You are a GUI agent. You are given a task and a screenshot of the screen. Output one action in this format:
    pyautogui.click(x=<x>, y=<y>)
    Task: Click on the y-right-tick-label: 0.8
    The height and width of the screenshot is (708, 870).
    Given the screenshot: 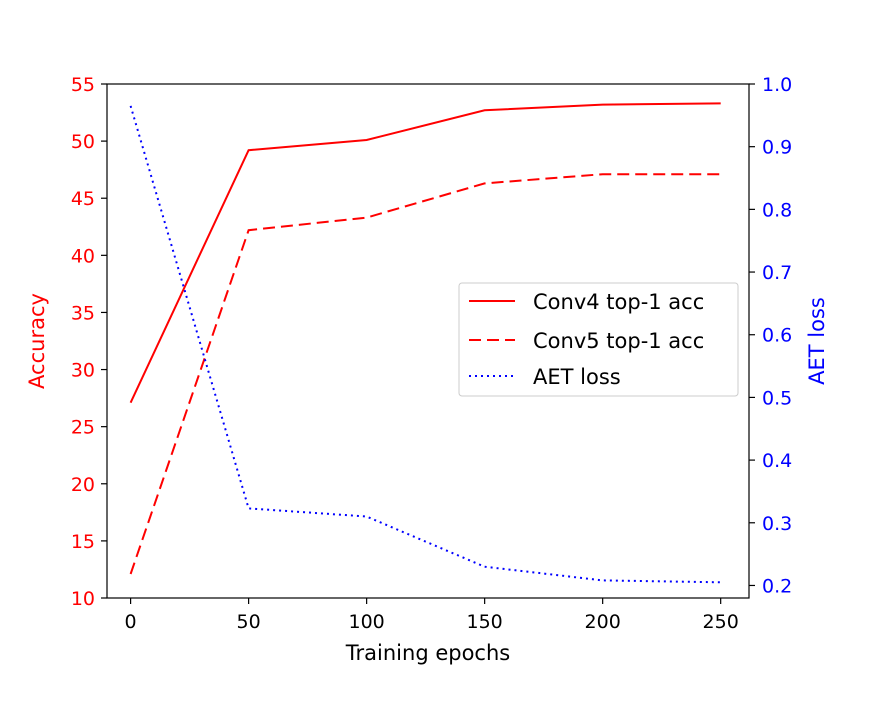 What is the action you would take?
    pyautogui.click(x=777, y=210)
    